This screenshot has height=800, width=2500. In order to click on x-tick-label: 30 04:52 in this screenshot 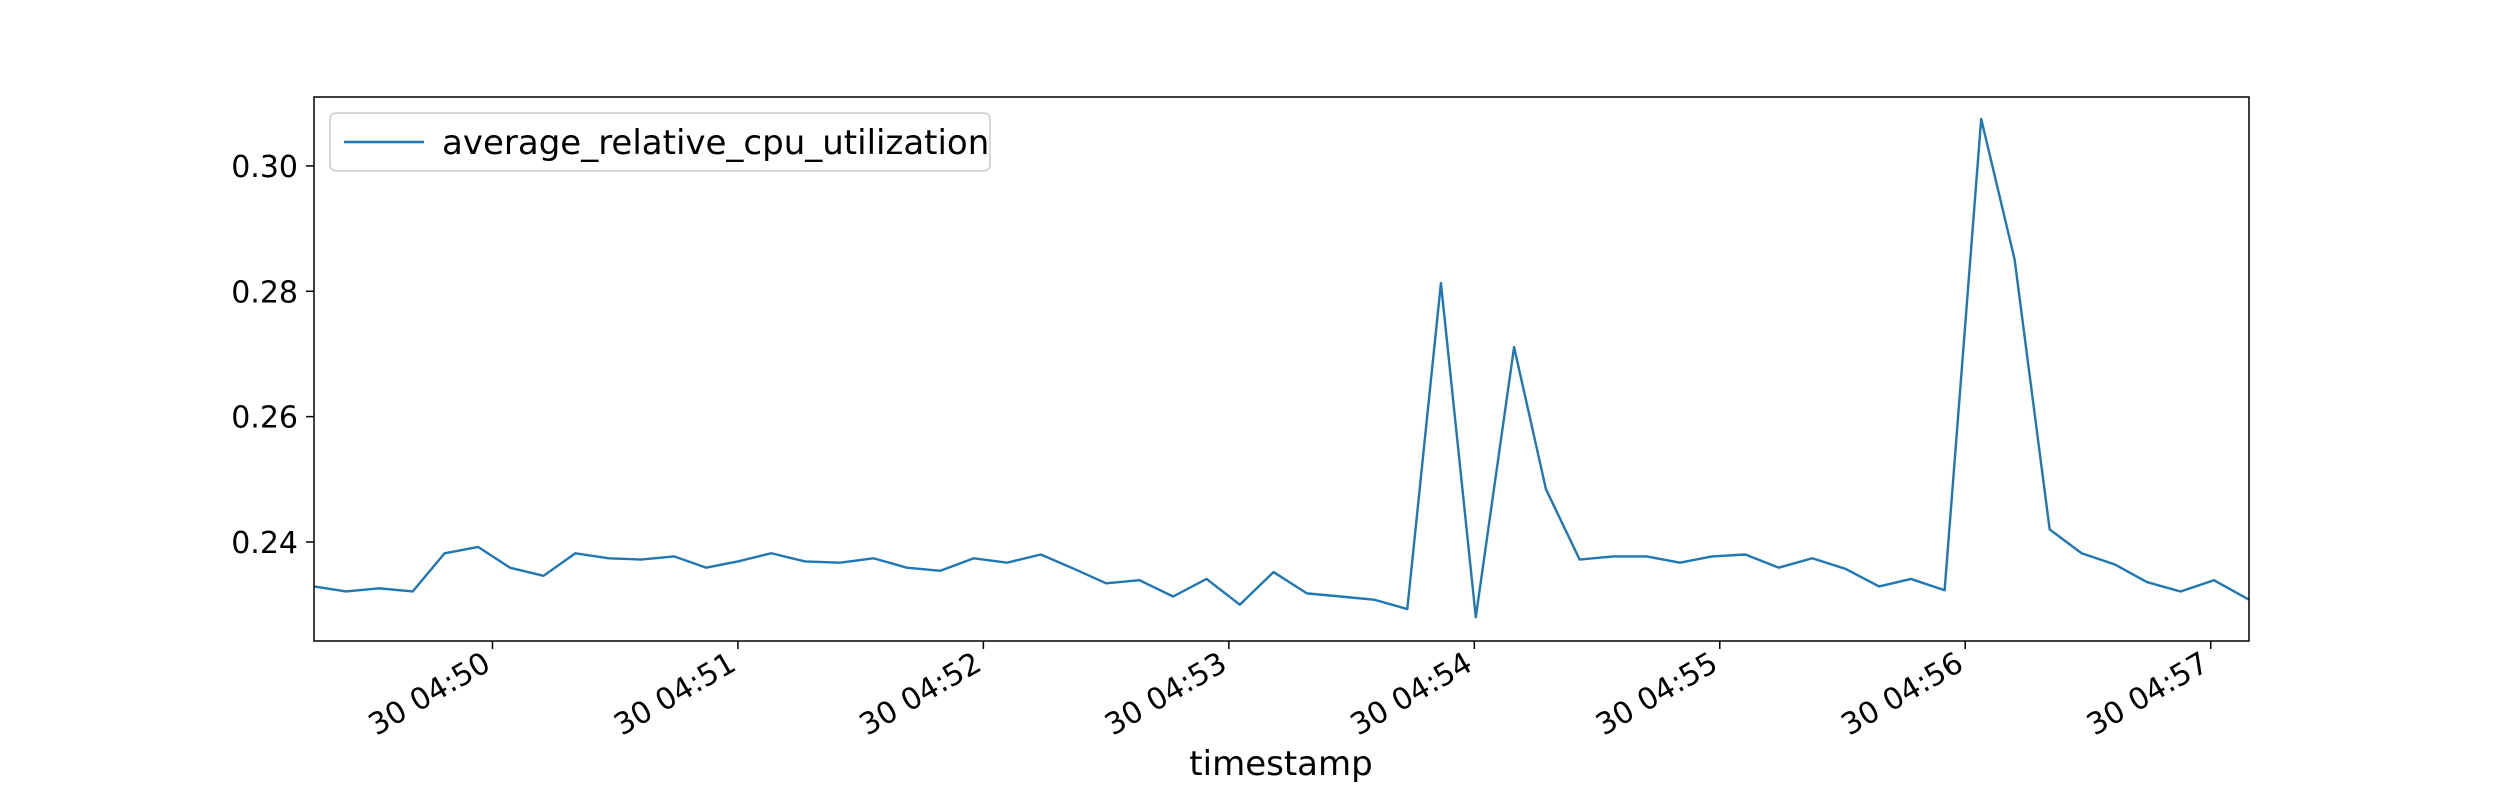, I will do `click(921, 694)`.